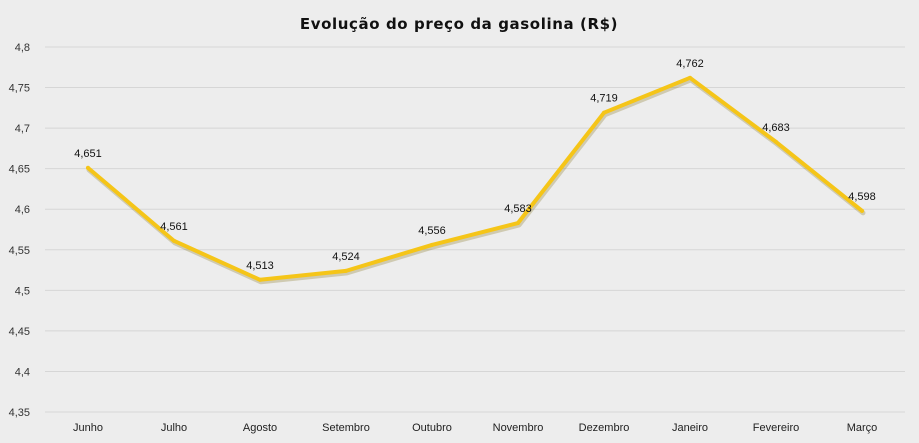  I want to click on data-label: 4,556, so click(432, 231).